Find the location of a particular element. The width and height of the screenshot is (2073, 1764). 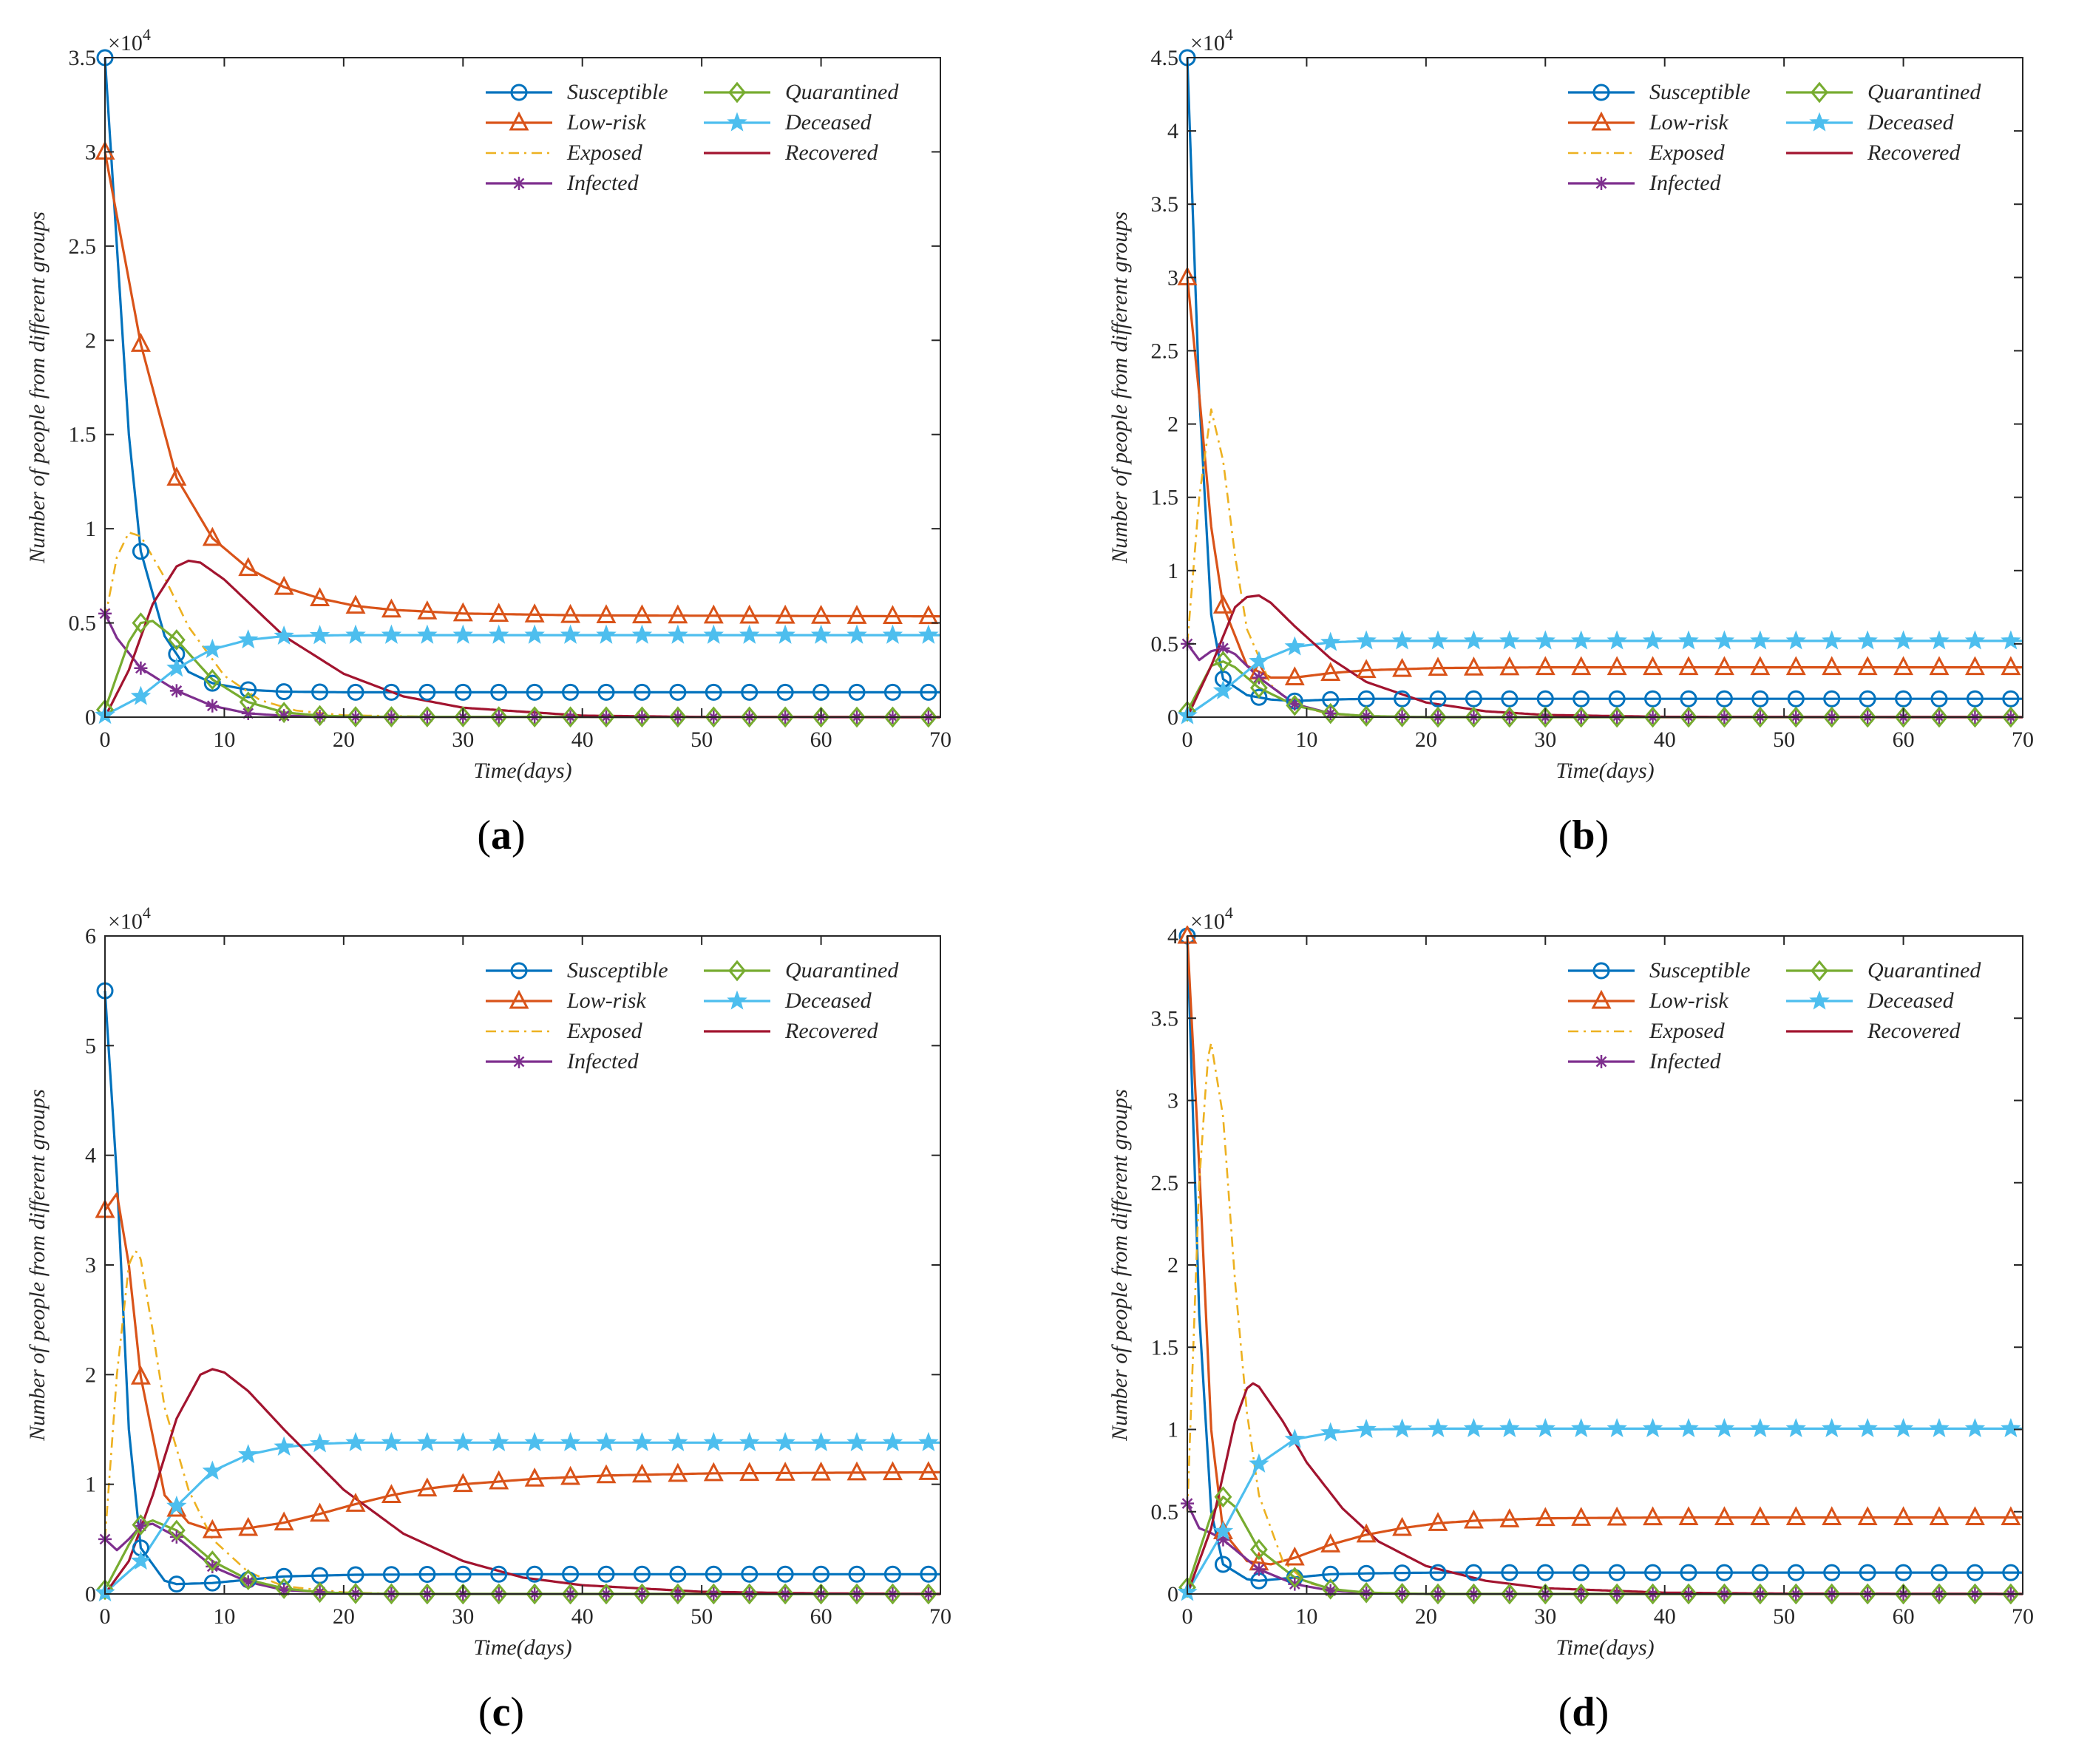

marker-deceased-legend is located at coordinates (1819, 122).